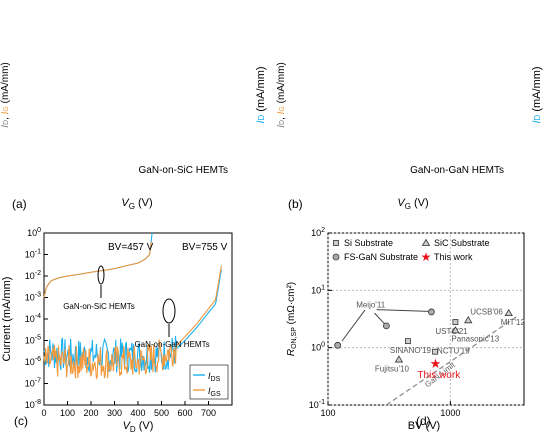 The width and height of the screenshot is (550, 433). Describe the element at coordinates (392, 369) in the screenshot. I see `point-label: Fujitsu'10` at that location.